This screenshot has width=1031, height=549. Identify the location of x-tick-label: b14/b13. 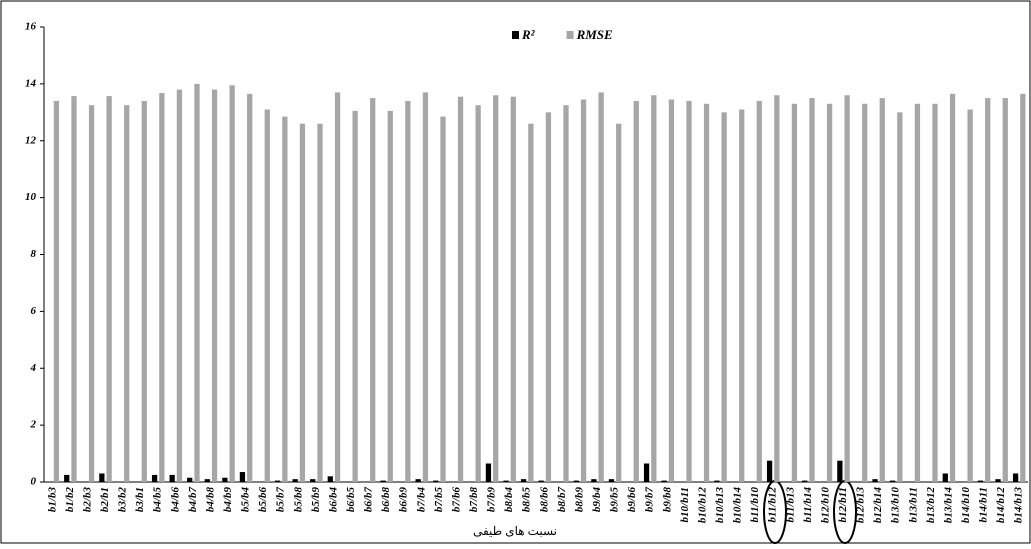
(1019, 505).